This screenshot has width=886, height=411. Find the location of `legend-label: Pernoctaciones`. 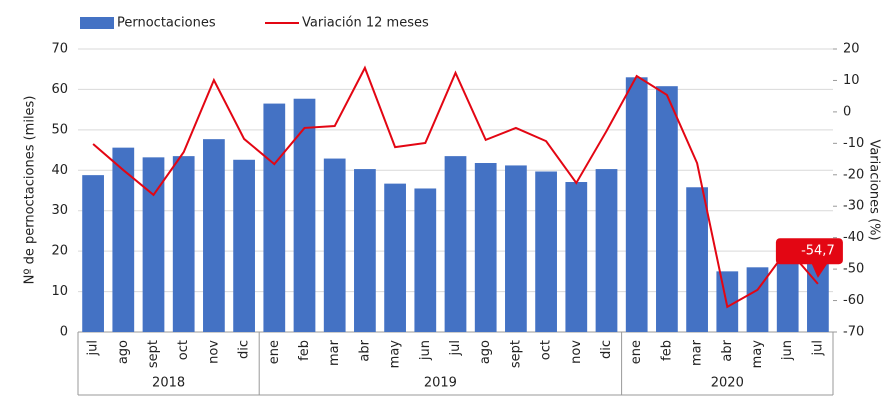

legend-label: Pernoctaciones is located at coordinates (166, 23).